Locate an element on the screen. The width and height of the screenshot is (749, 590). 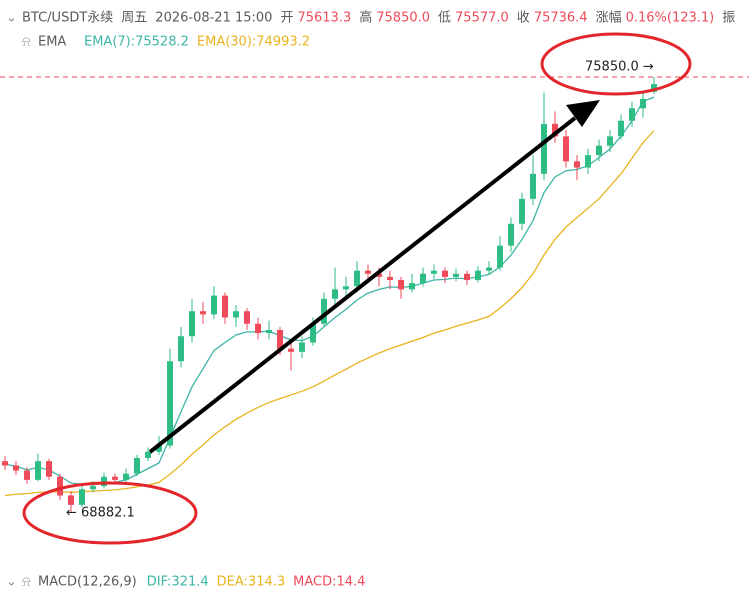
trend-arrow-head is located at coordinates (583, 113).